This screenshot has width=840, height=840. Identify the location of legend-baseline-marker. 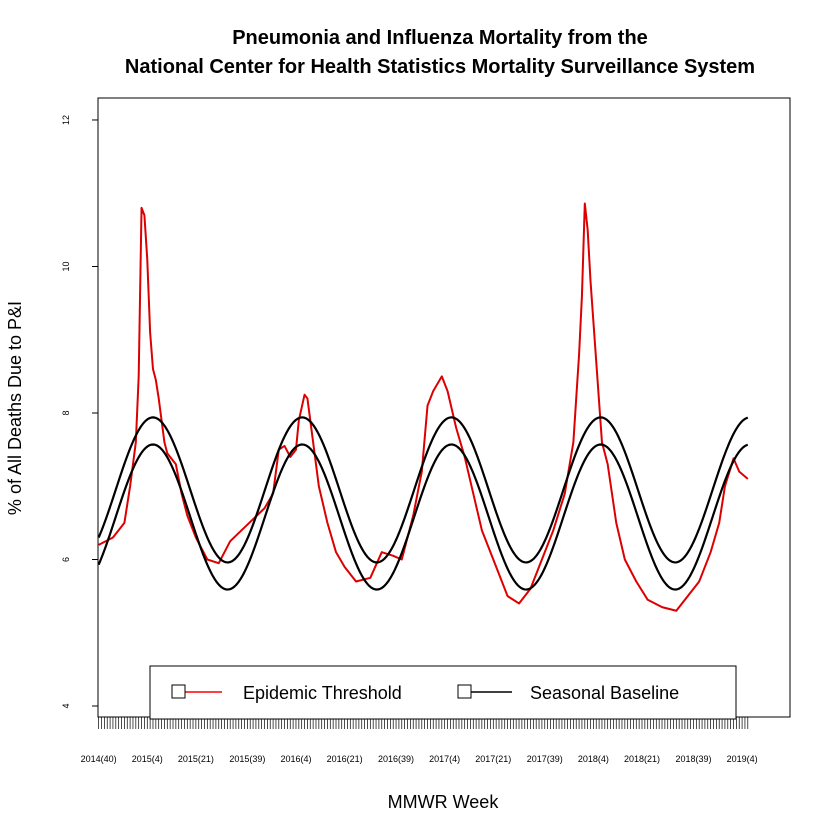
(464, 691).